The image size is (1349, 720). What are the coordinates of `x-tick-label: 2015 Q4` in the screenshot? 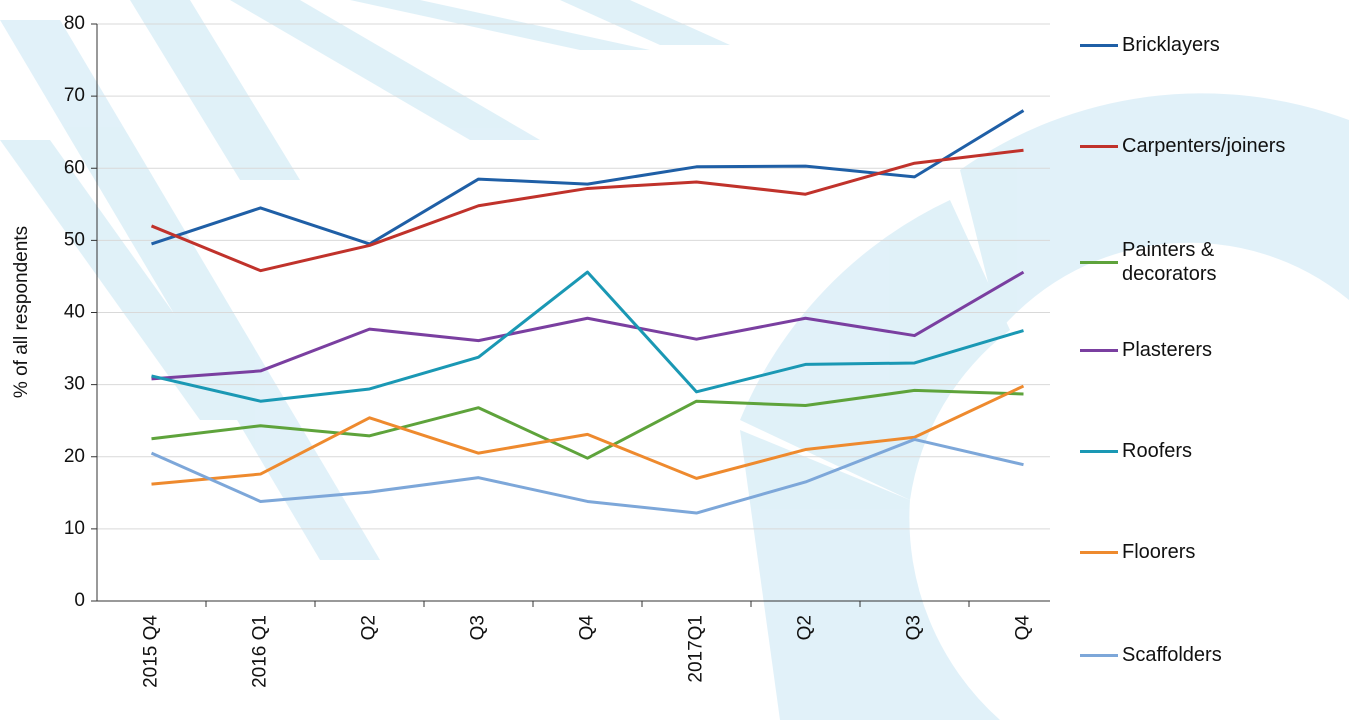 It's located at (151, 651).